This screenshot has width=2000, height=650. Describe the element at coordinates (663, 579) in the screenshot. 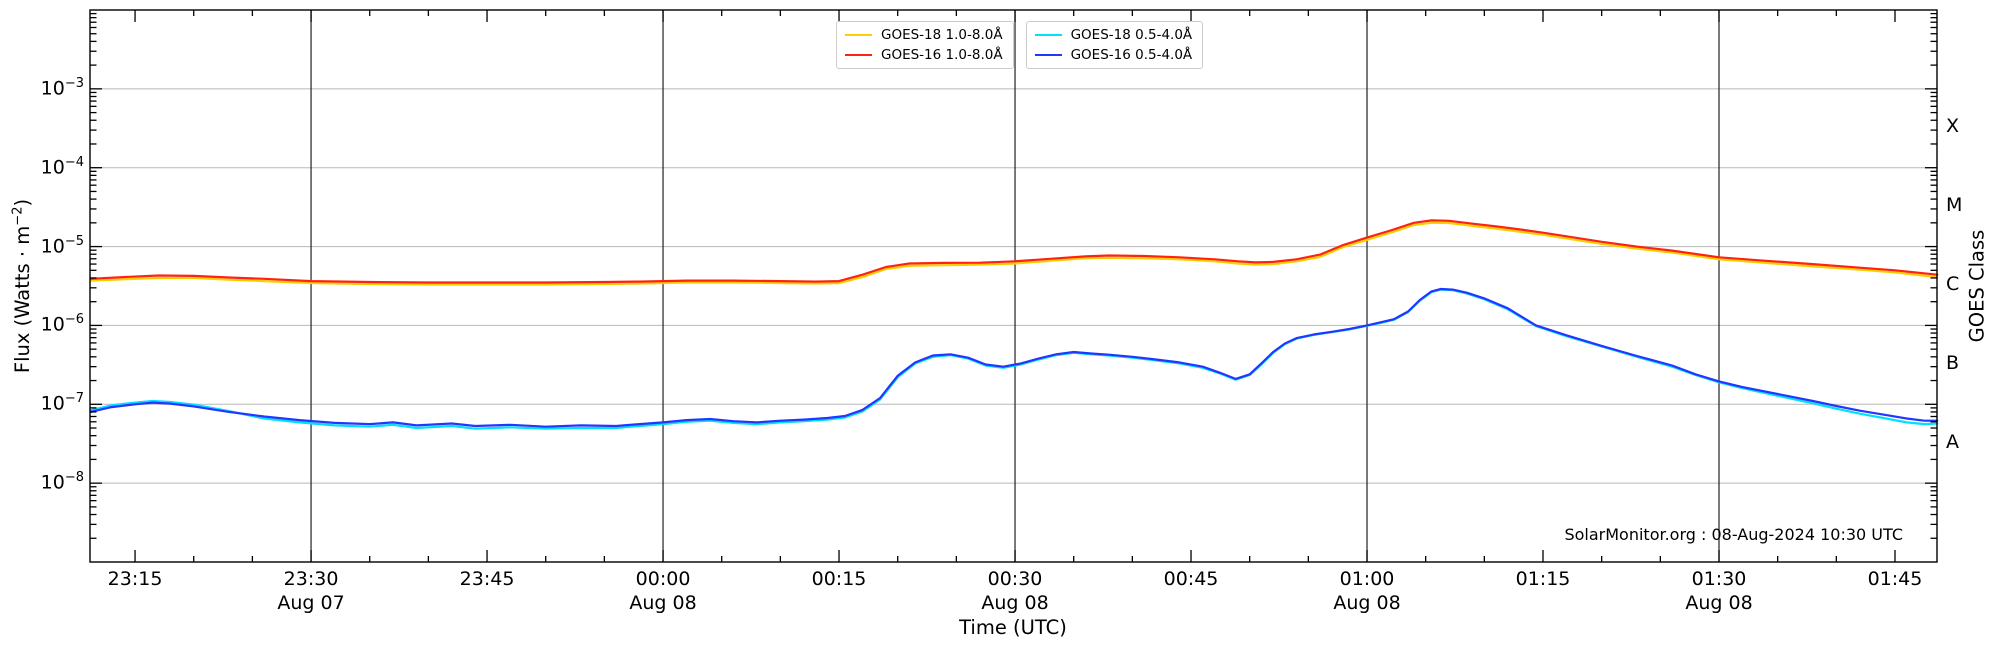

I see `x-tick-label: 00:00` at that location.